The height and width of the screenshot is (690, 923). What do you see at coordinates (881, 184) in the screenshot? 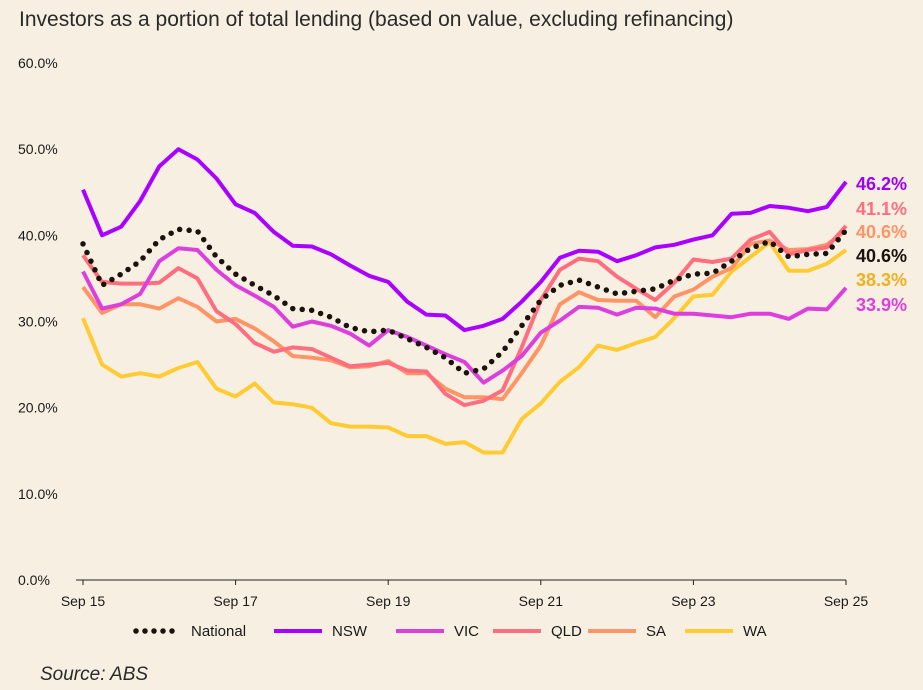
I see `end-label-nsw: 46.2%` at bounding box center [881, 184].